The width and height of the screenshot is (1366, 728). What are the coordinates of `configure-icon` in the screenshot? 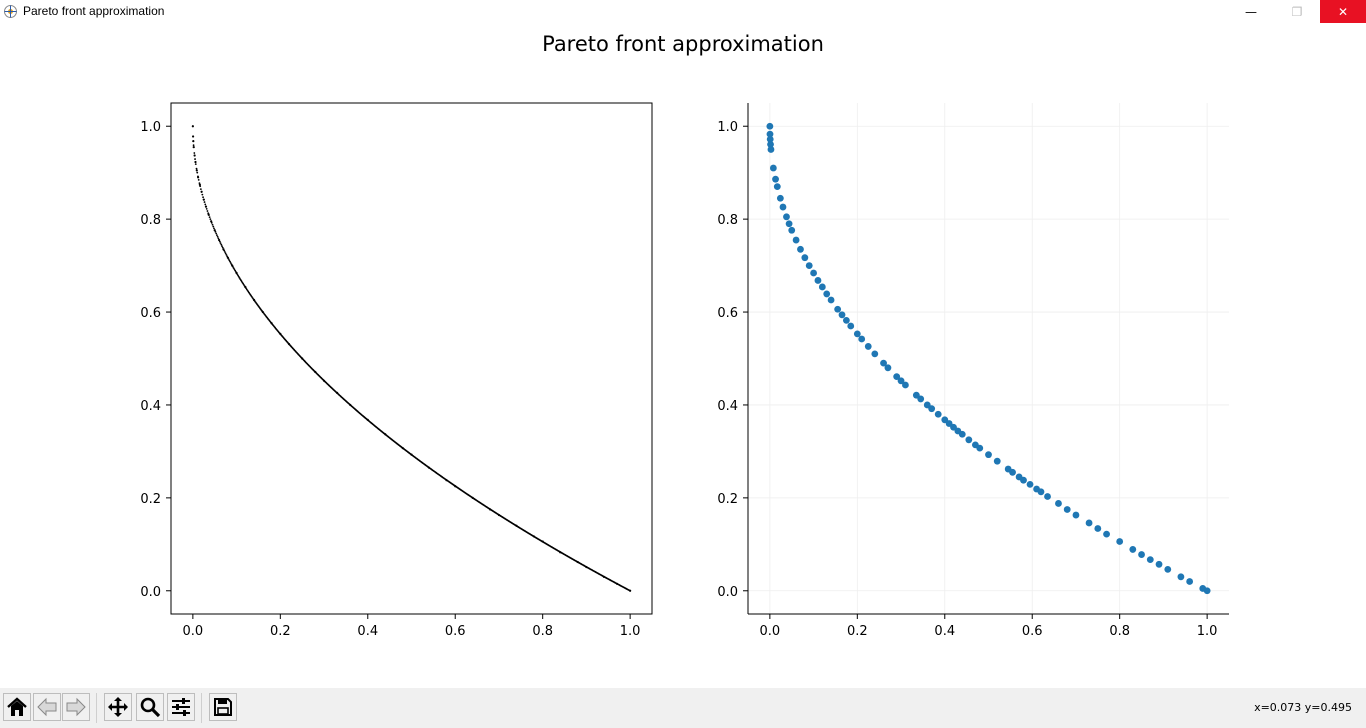 It's located at (181, 707).